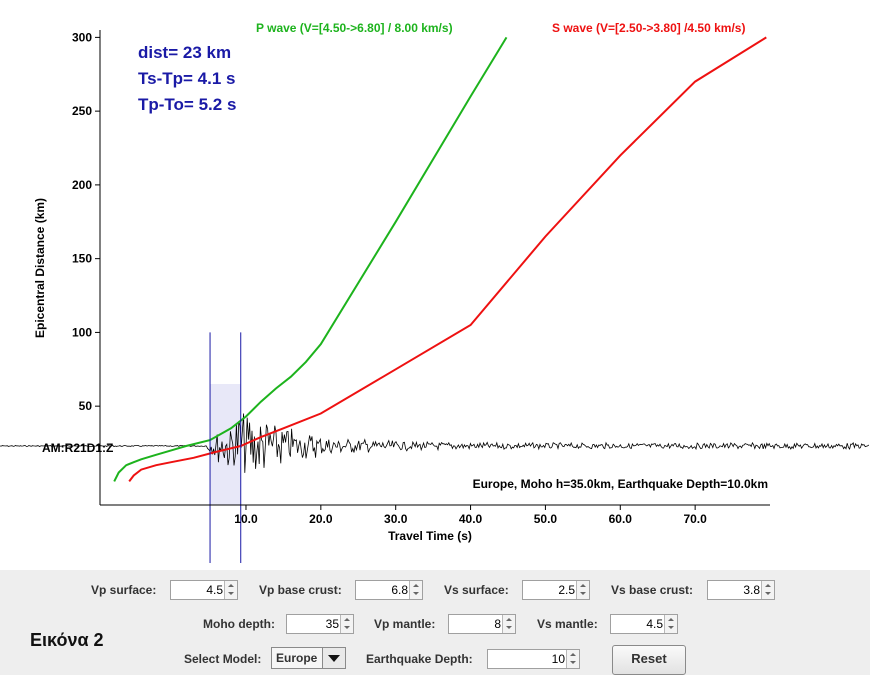 Image resolution: width=878 pixels, height=675 pixels. What do you see at coordinates (644, 624) in the screenshot?
I see `vs-mantle-spinner: 4.5` at bounding box center [644, 624].